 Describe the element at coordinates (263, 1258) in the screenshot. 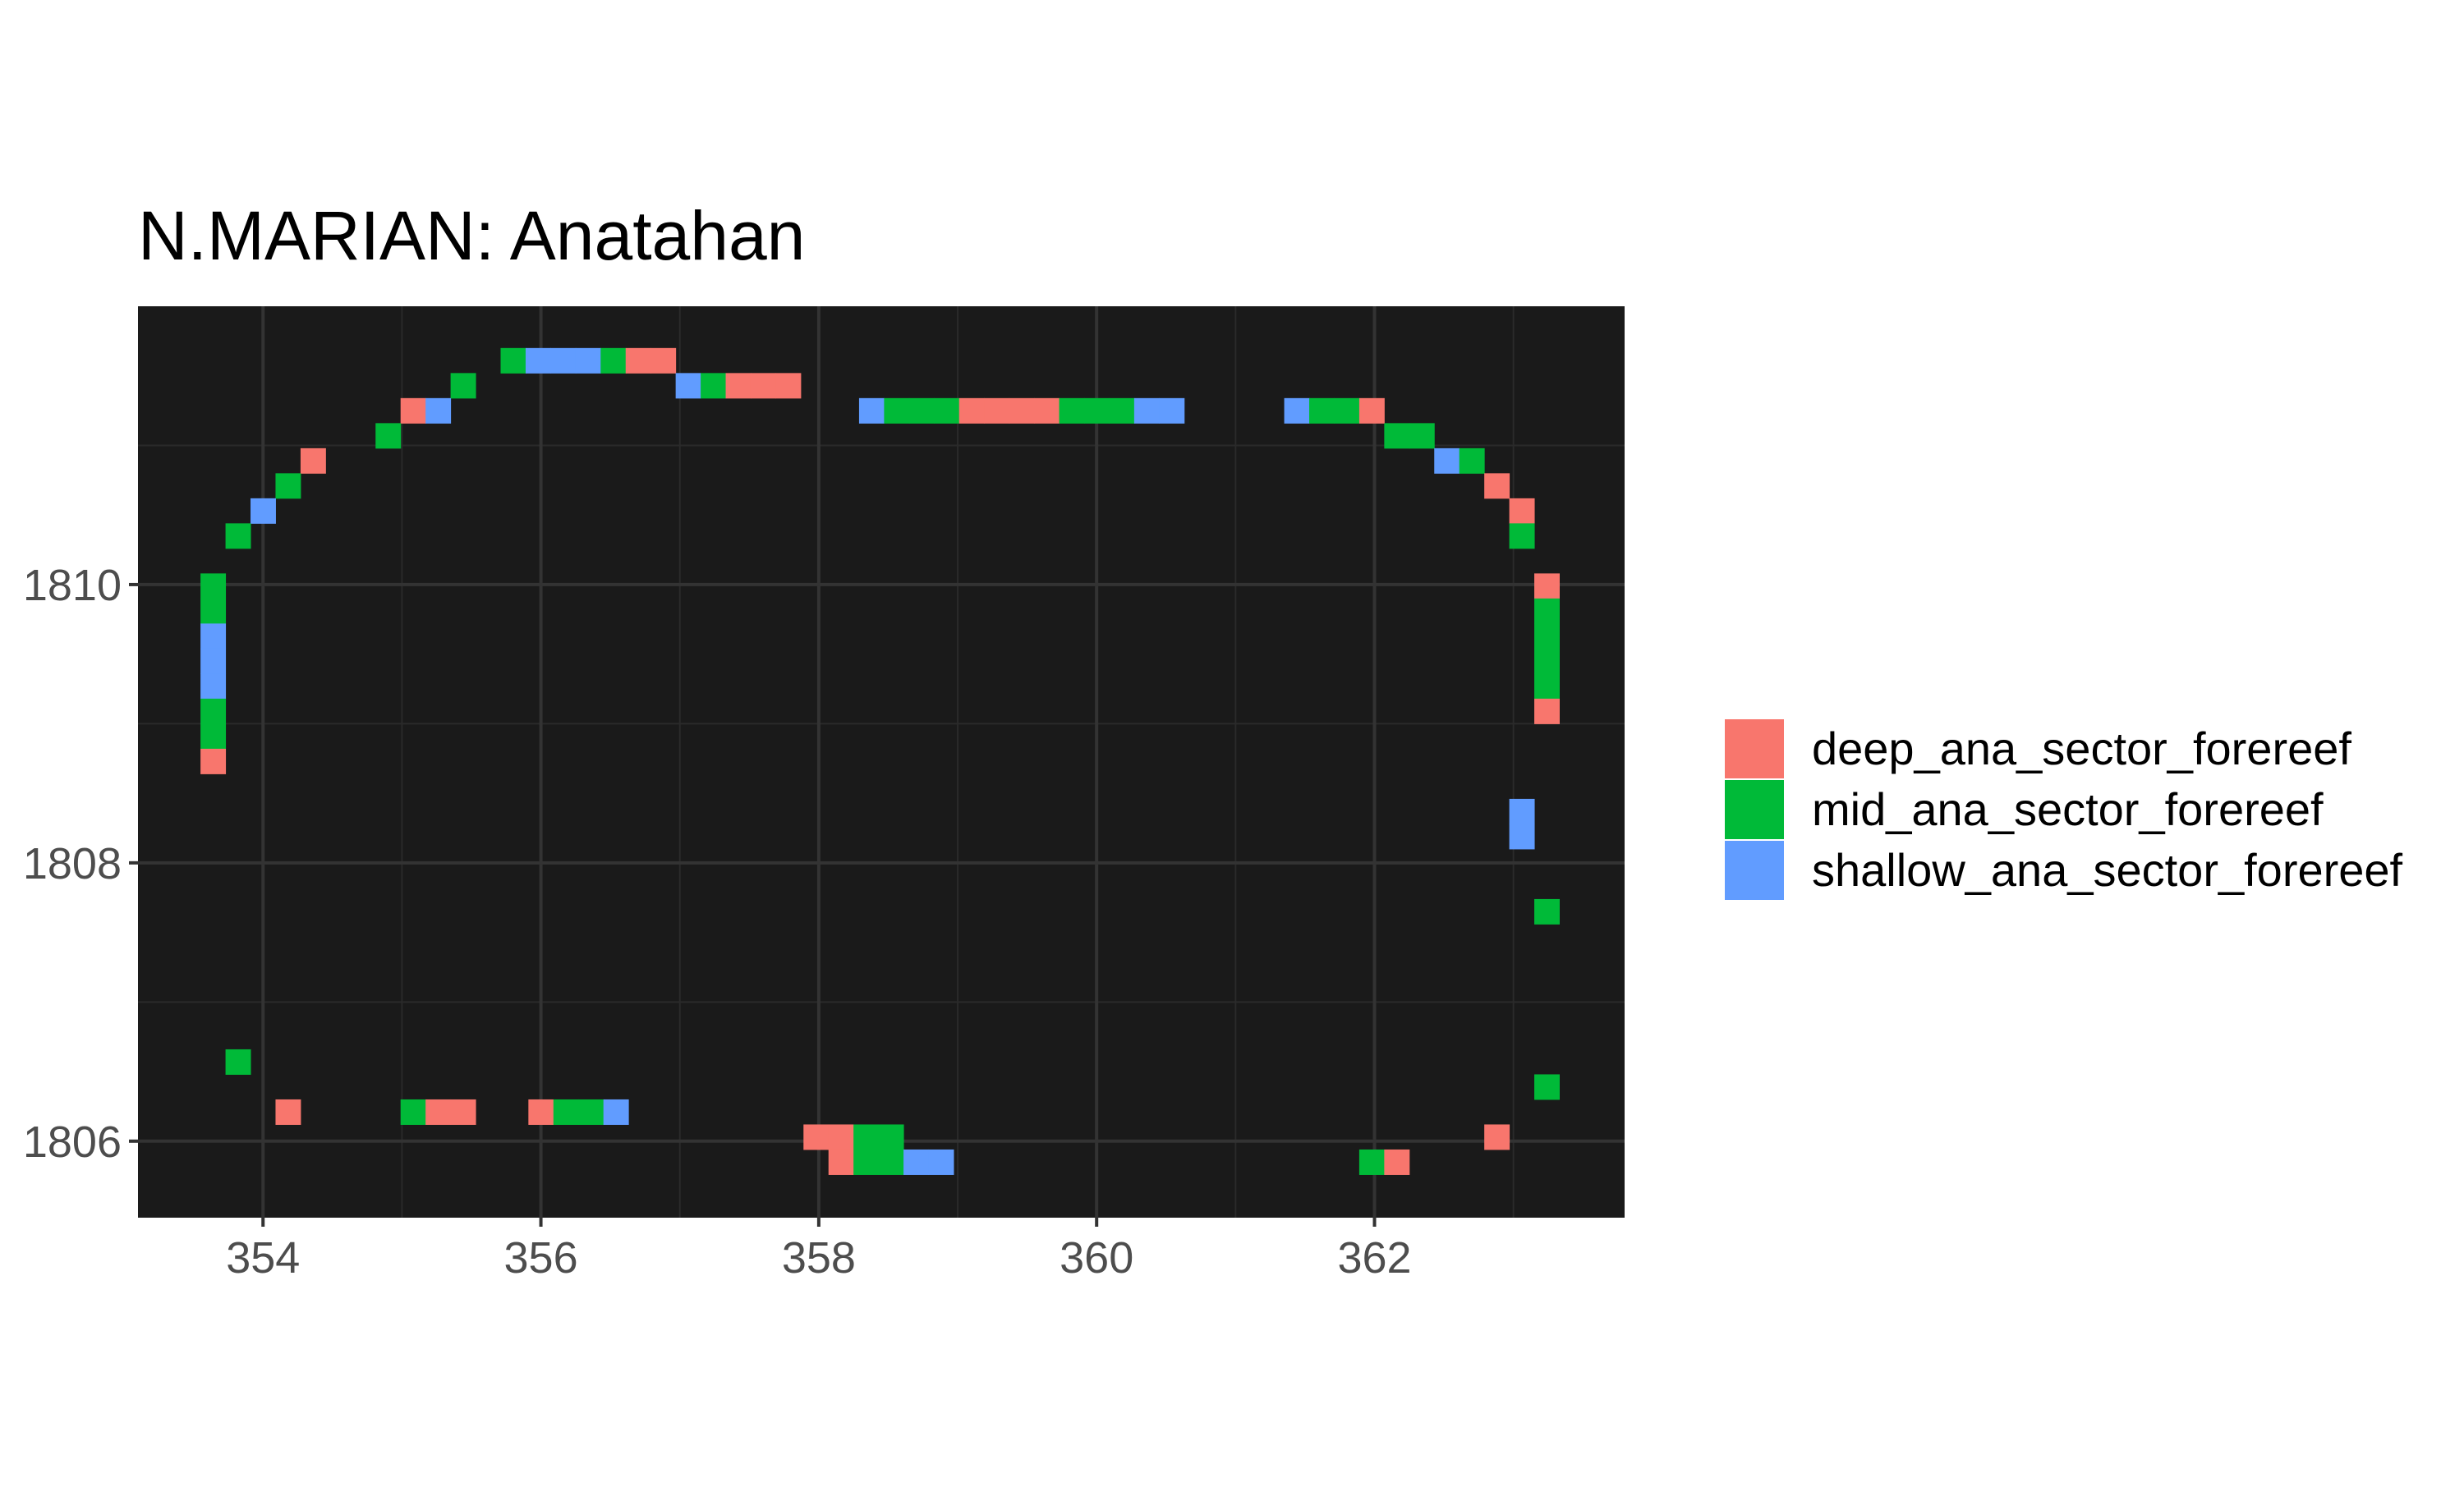

I see `x-tick-label: 354` at that location.